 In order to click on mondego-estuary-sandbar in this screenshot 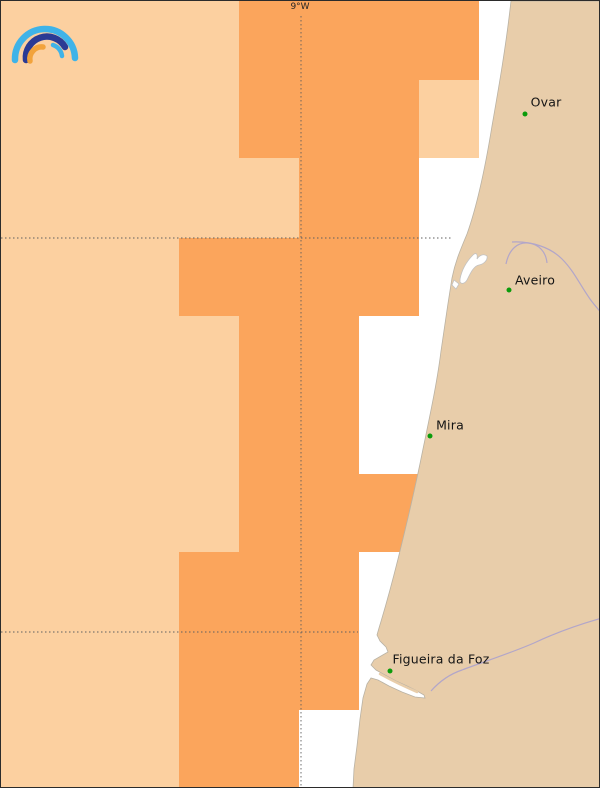, I will do `click(398, 683)`.